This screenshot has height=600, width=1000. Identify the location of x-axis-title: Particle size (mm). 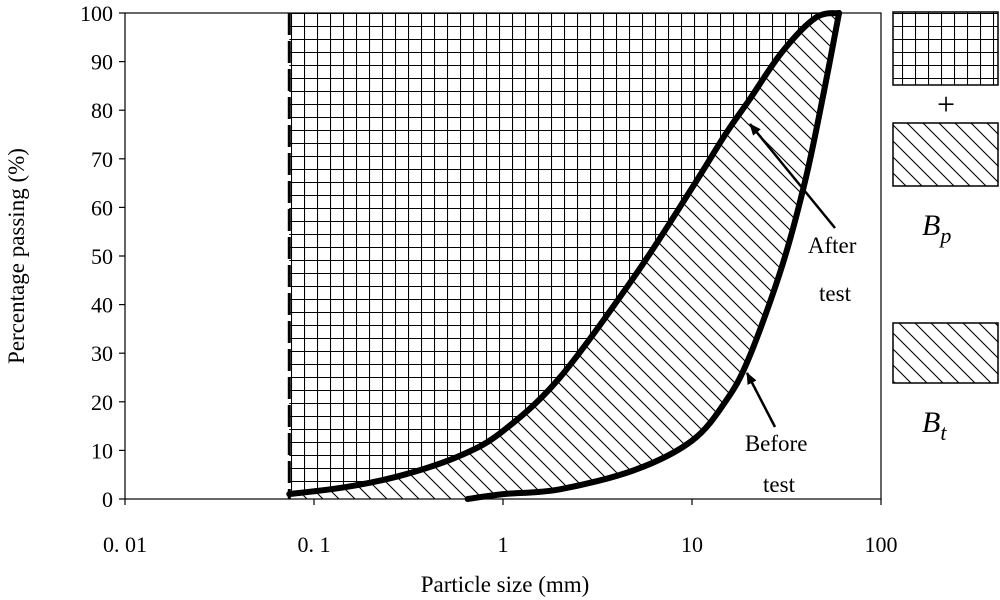
(505, 584).